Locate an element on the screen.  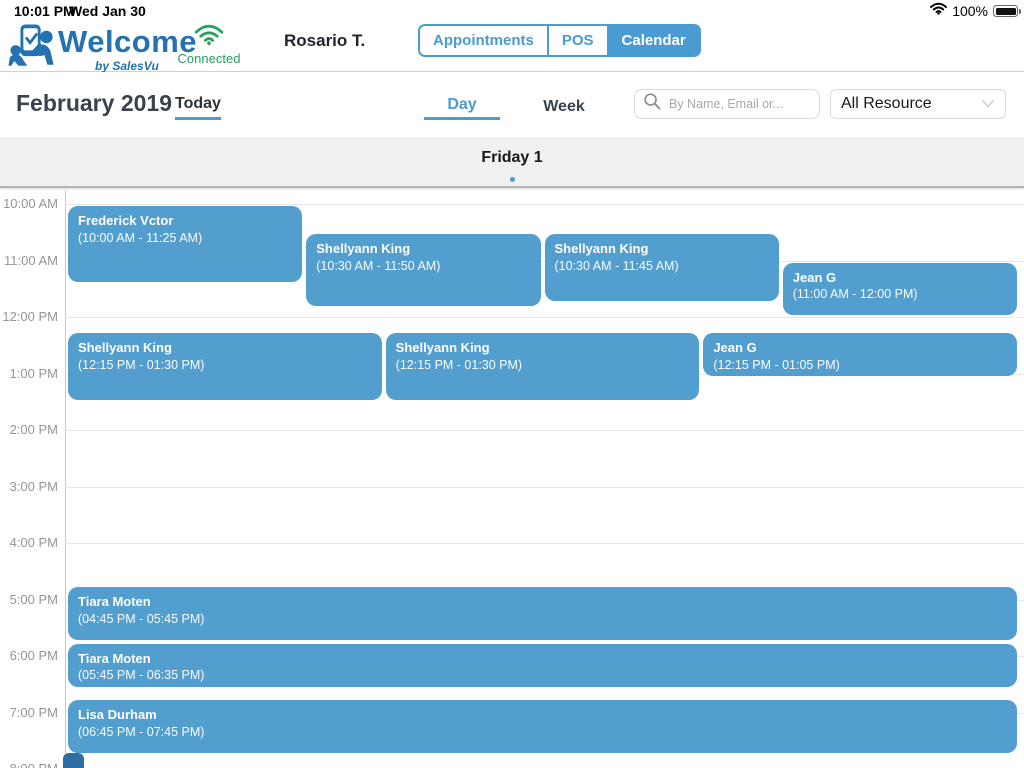
time-label: 12:00 PM is located at coordinates (30, 316).